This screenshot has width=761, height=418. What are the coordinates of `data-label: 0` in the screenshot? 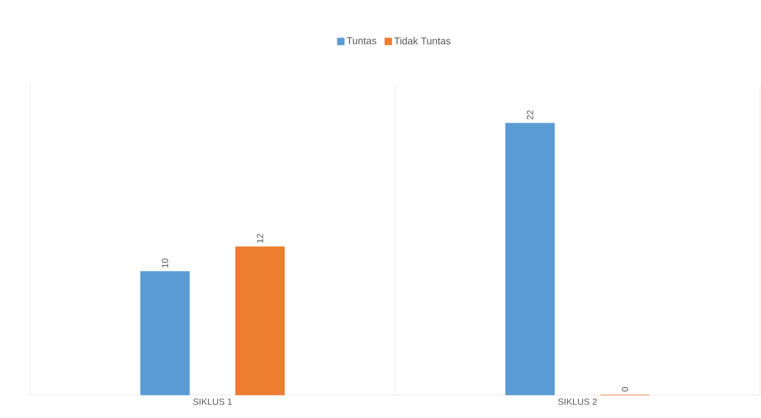 It's located at (625, 389).